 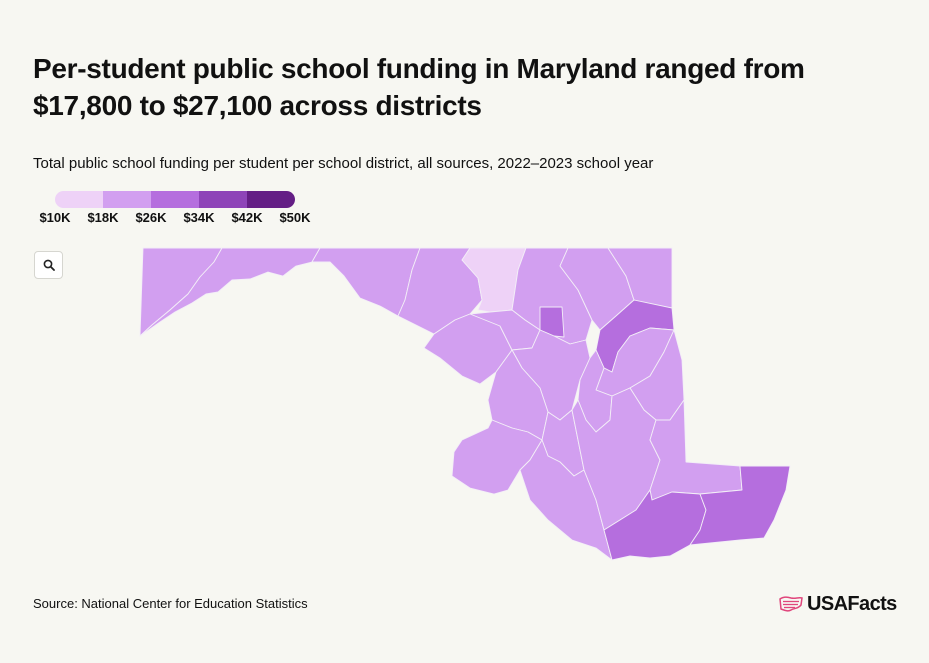 I want to click on zoom-button, so click(x=48, y=265).